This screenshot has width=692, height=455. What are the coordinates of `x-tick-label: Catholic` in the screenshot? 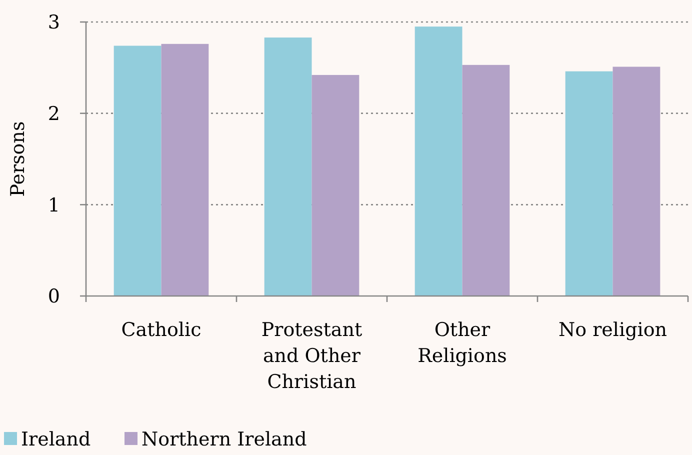 It's located at (161, 330).